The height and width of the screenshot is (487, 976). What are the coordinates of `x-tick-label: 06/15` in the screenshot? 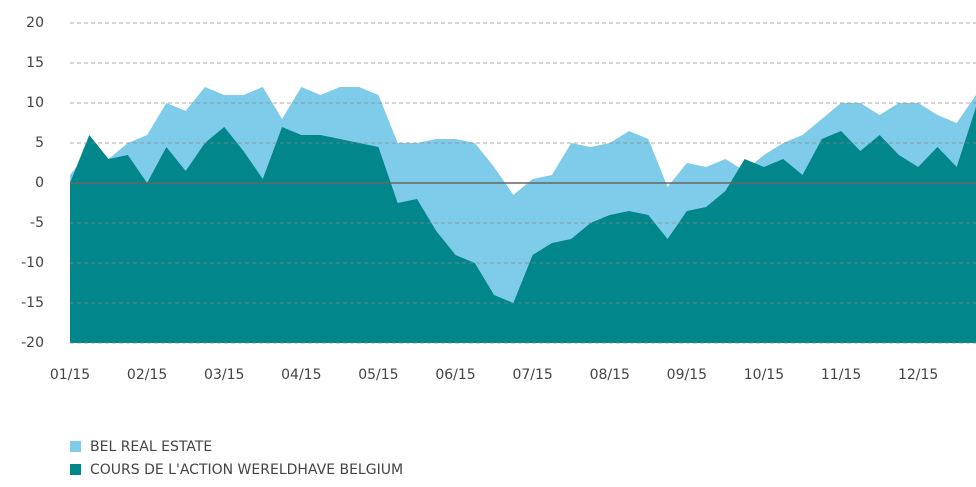 It's located at (455, 375).